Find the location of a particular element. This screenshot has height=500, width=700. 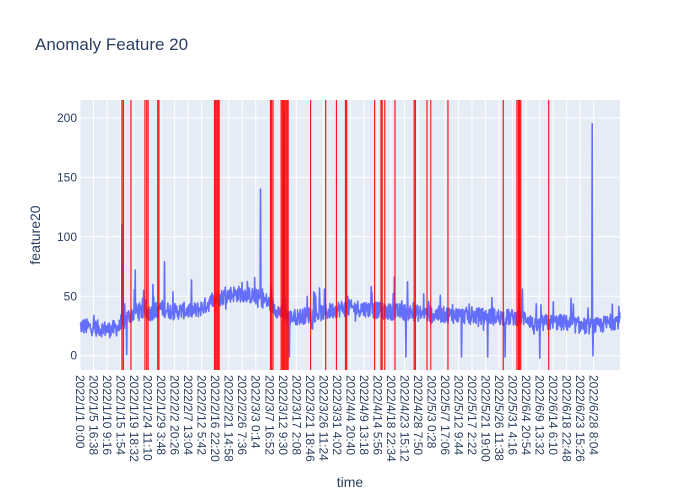

x-tick-label: 2022/3/26 11:24 is located at coordinates (323, 418).